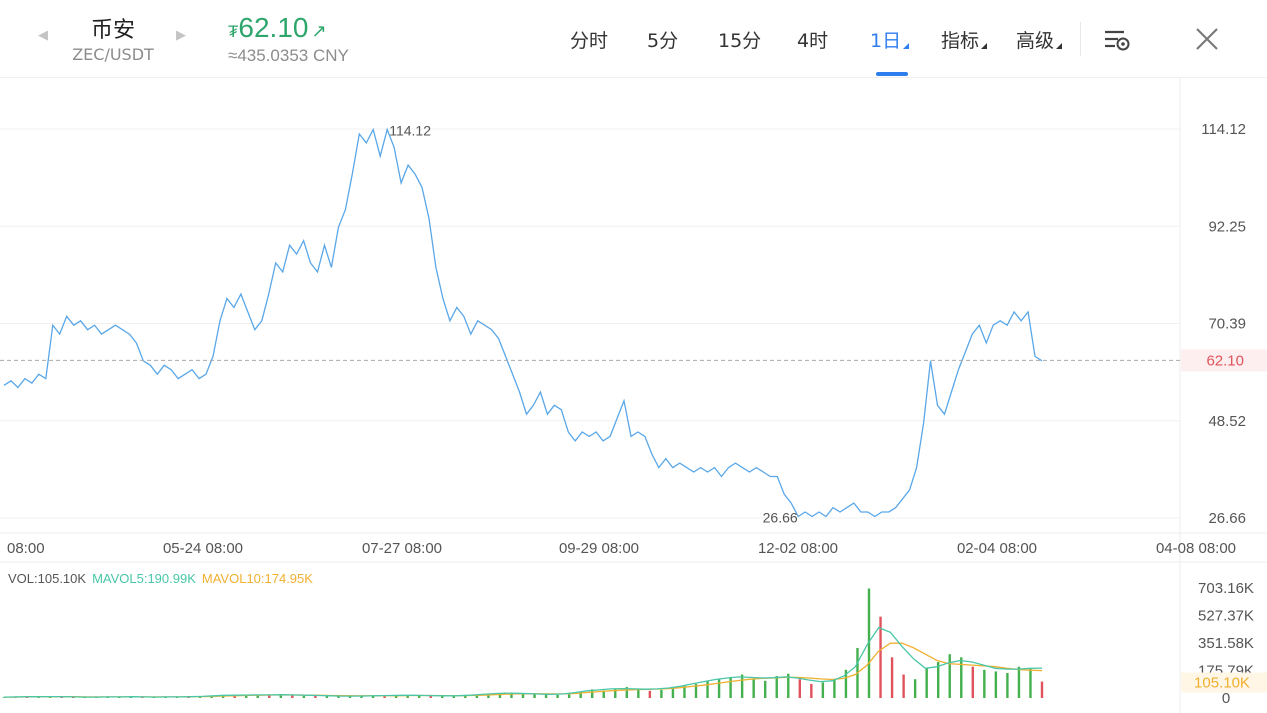  What do you see at coordinates (1035, 41) in the screenshot?
I see `tab-advanced-label: 高级` at bounding box center [1035, 41].